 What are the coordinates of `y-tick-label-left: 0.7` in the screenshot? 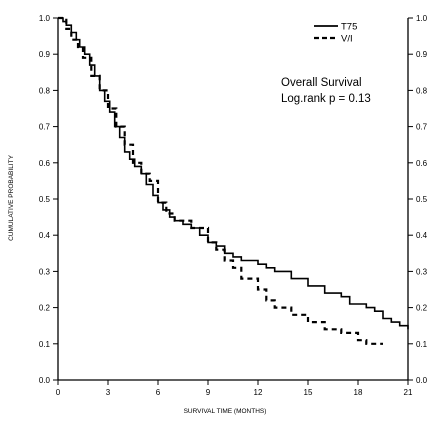 It's located at (45, 127).